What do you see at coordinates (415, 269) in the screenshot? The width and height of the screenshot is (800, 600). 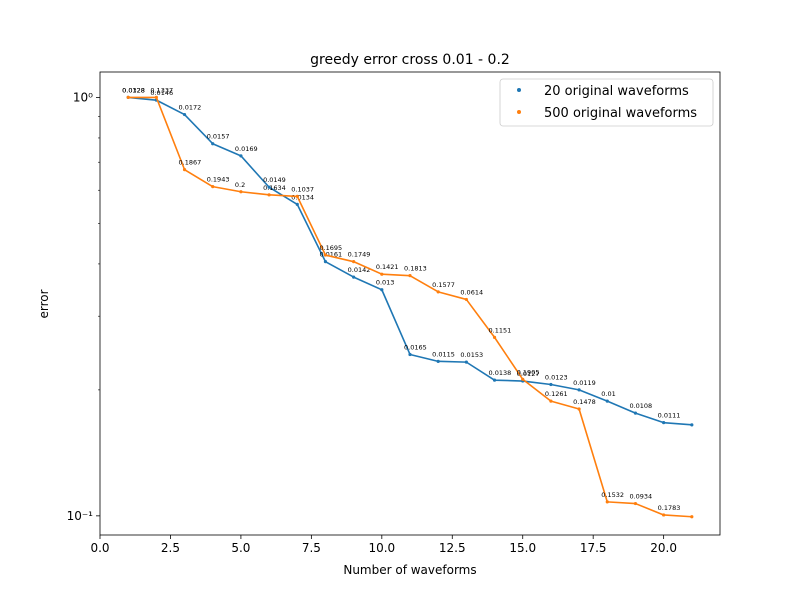 I see `series-2-data-label: 0.1813` at bounding box center [415, 269].